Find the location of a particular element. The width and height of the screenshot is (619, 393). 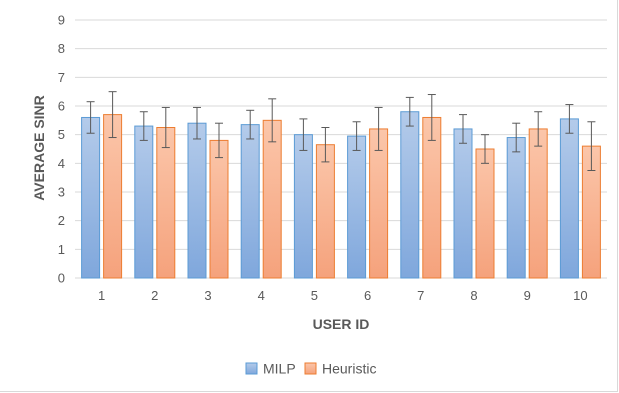

y-tick-label: 6 is located at coordinates (61, 106).